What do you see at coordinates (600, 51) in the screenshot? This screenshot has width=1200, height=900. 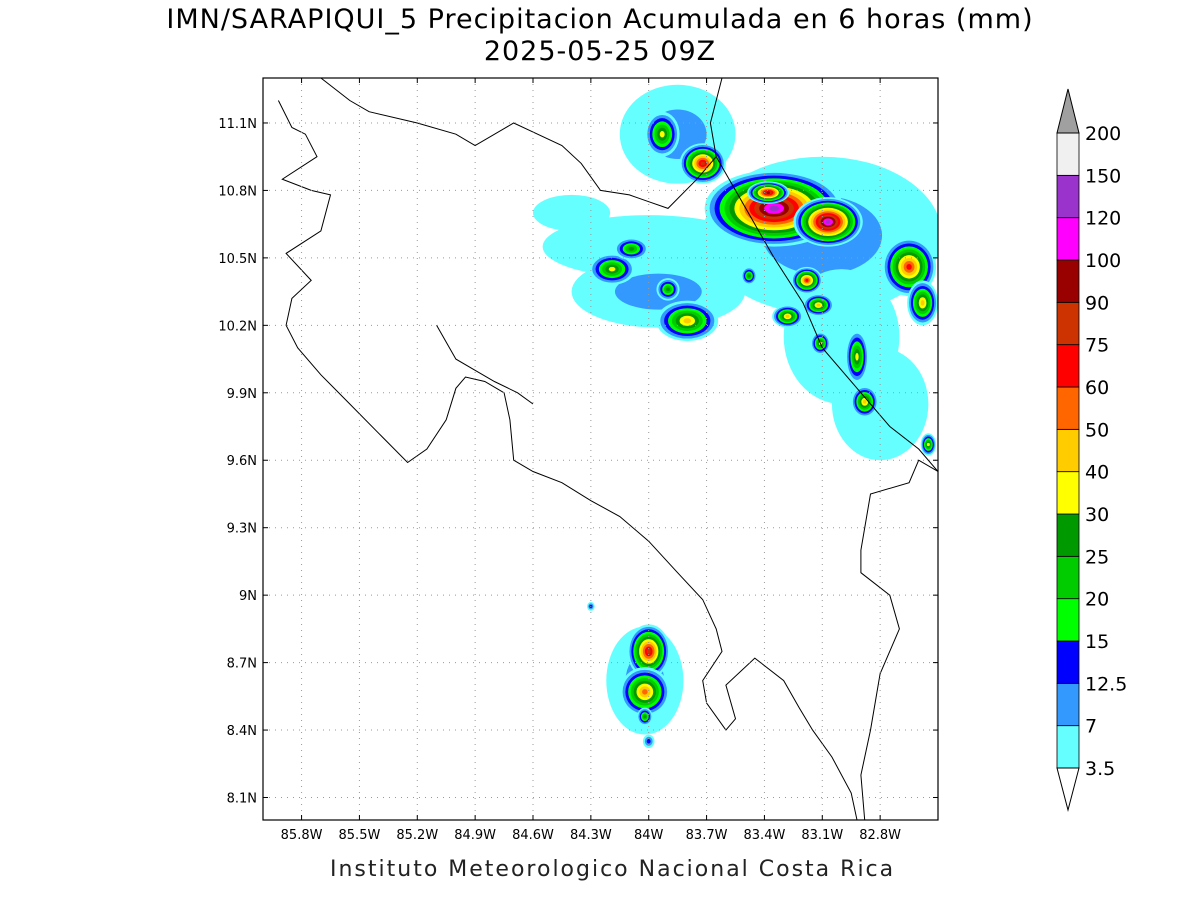 I see `map-date: 2025-05-25 09Z` at bounding box center [600, 51].